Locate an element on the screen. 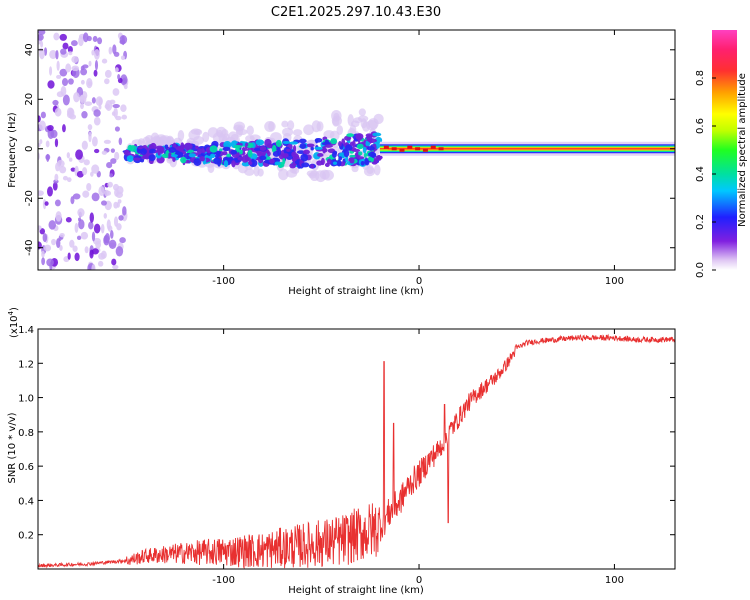 The width and height of the screenshot is (750, 600). colorbar-ticks: 0.0 0.2 0.4 0.6 0.8 is located at coordinates (705, 174).